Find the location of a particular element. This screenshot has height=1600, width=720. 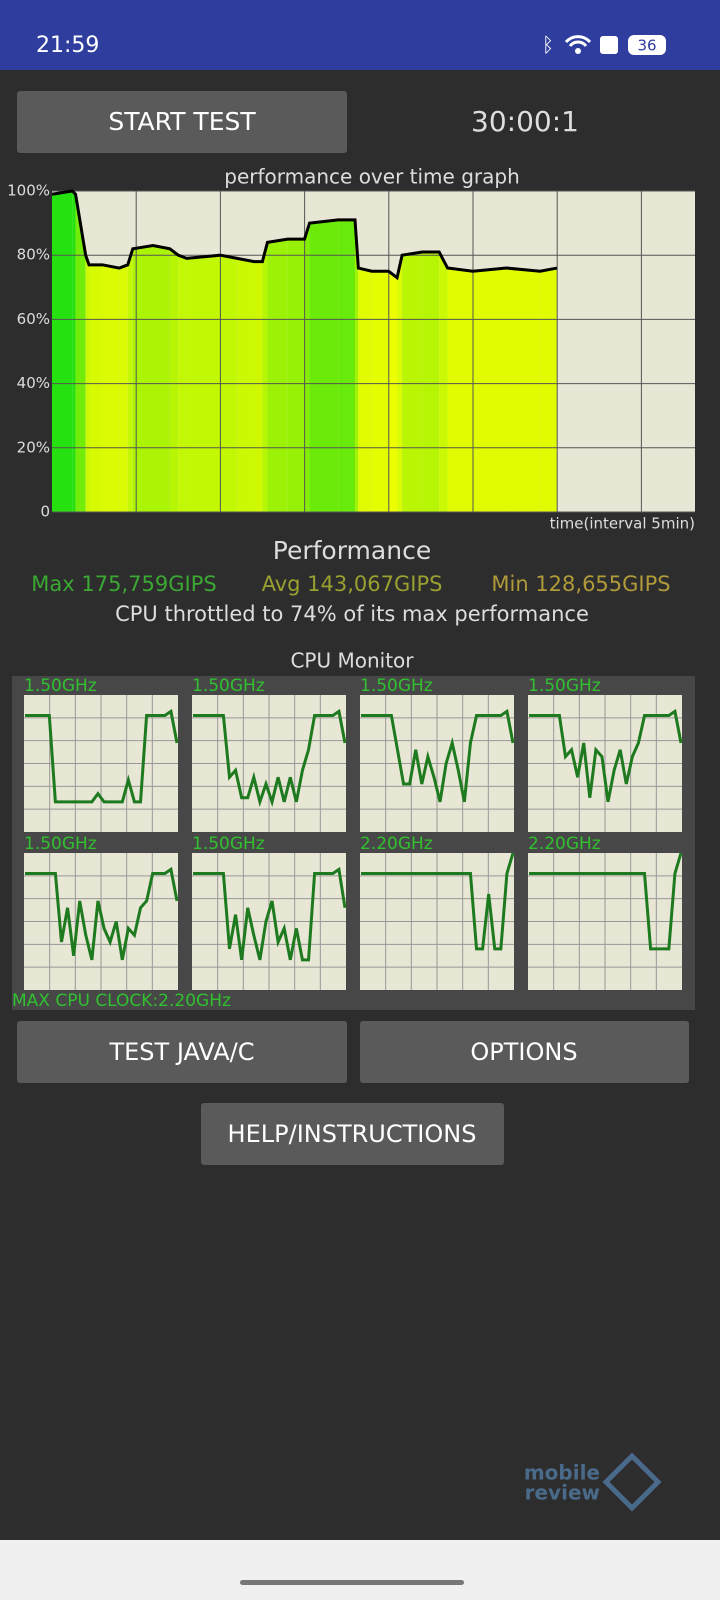

timer: 30:00:1 is located at coordinates (525, 121).